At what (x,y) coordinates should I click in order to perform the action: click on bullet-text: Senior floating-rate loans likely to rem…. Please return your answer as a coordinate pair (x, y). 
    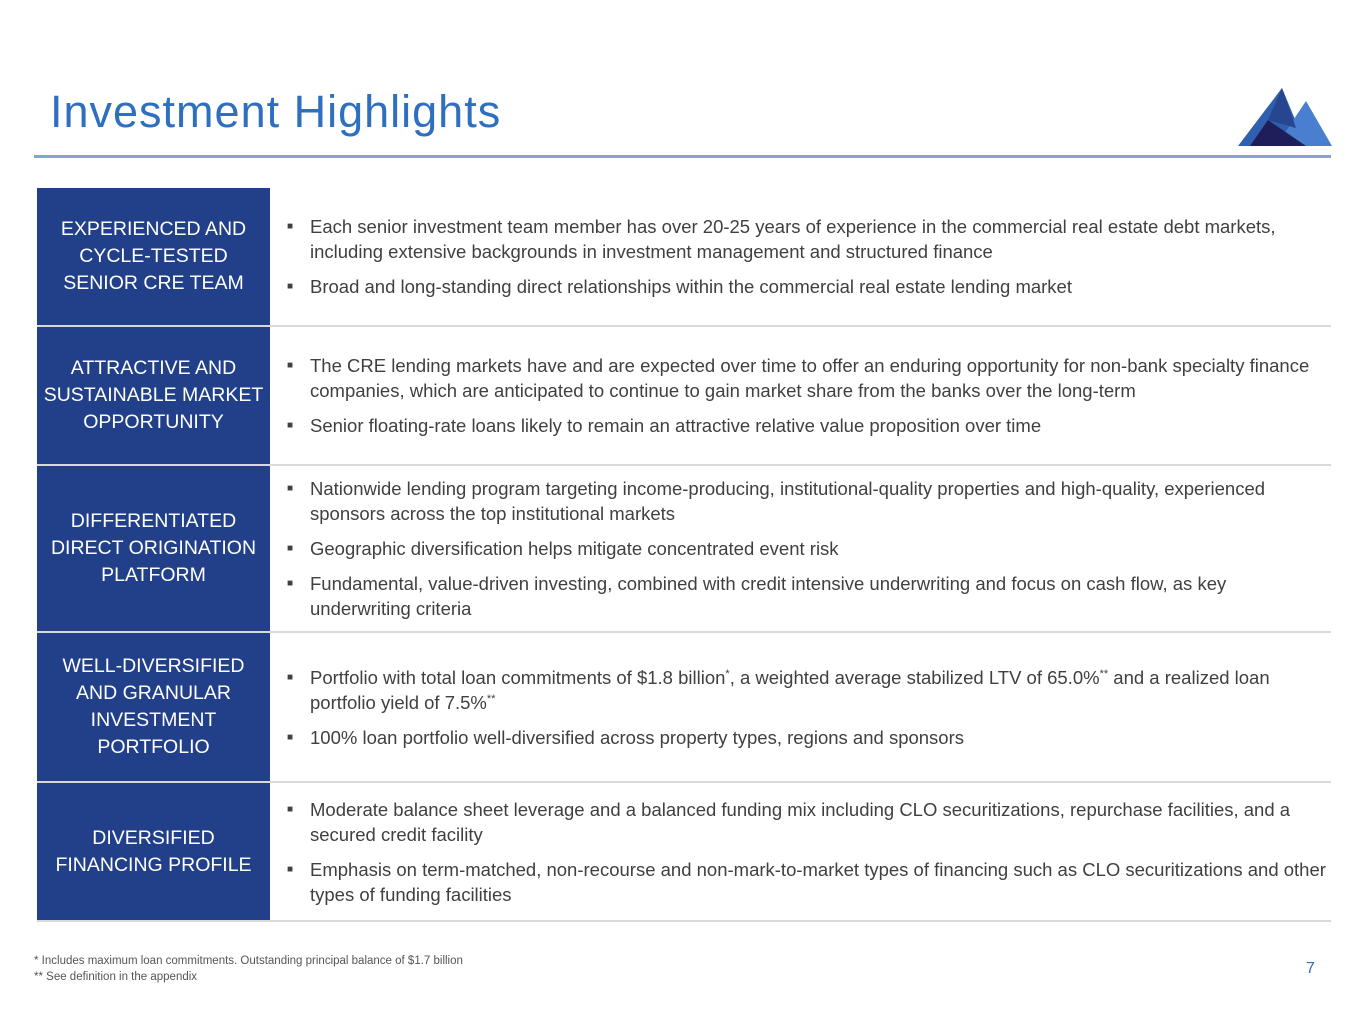
    Looking at the image, I should click on (675, 425).